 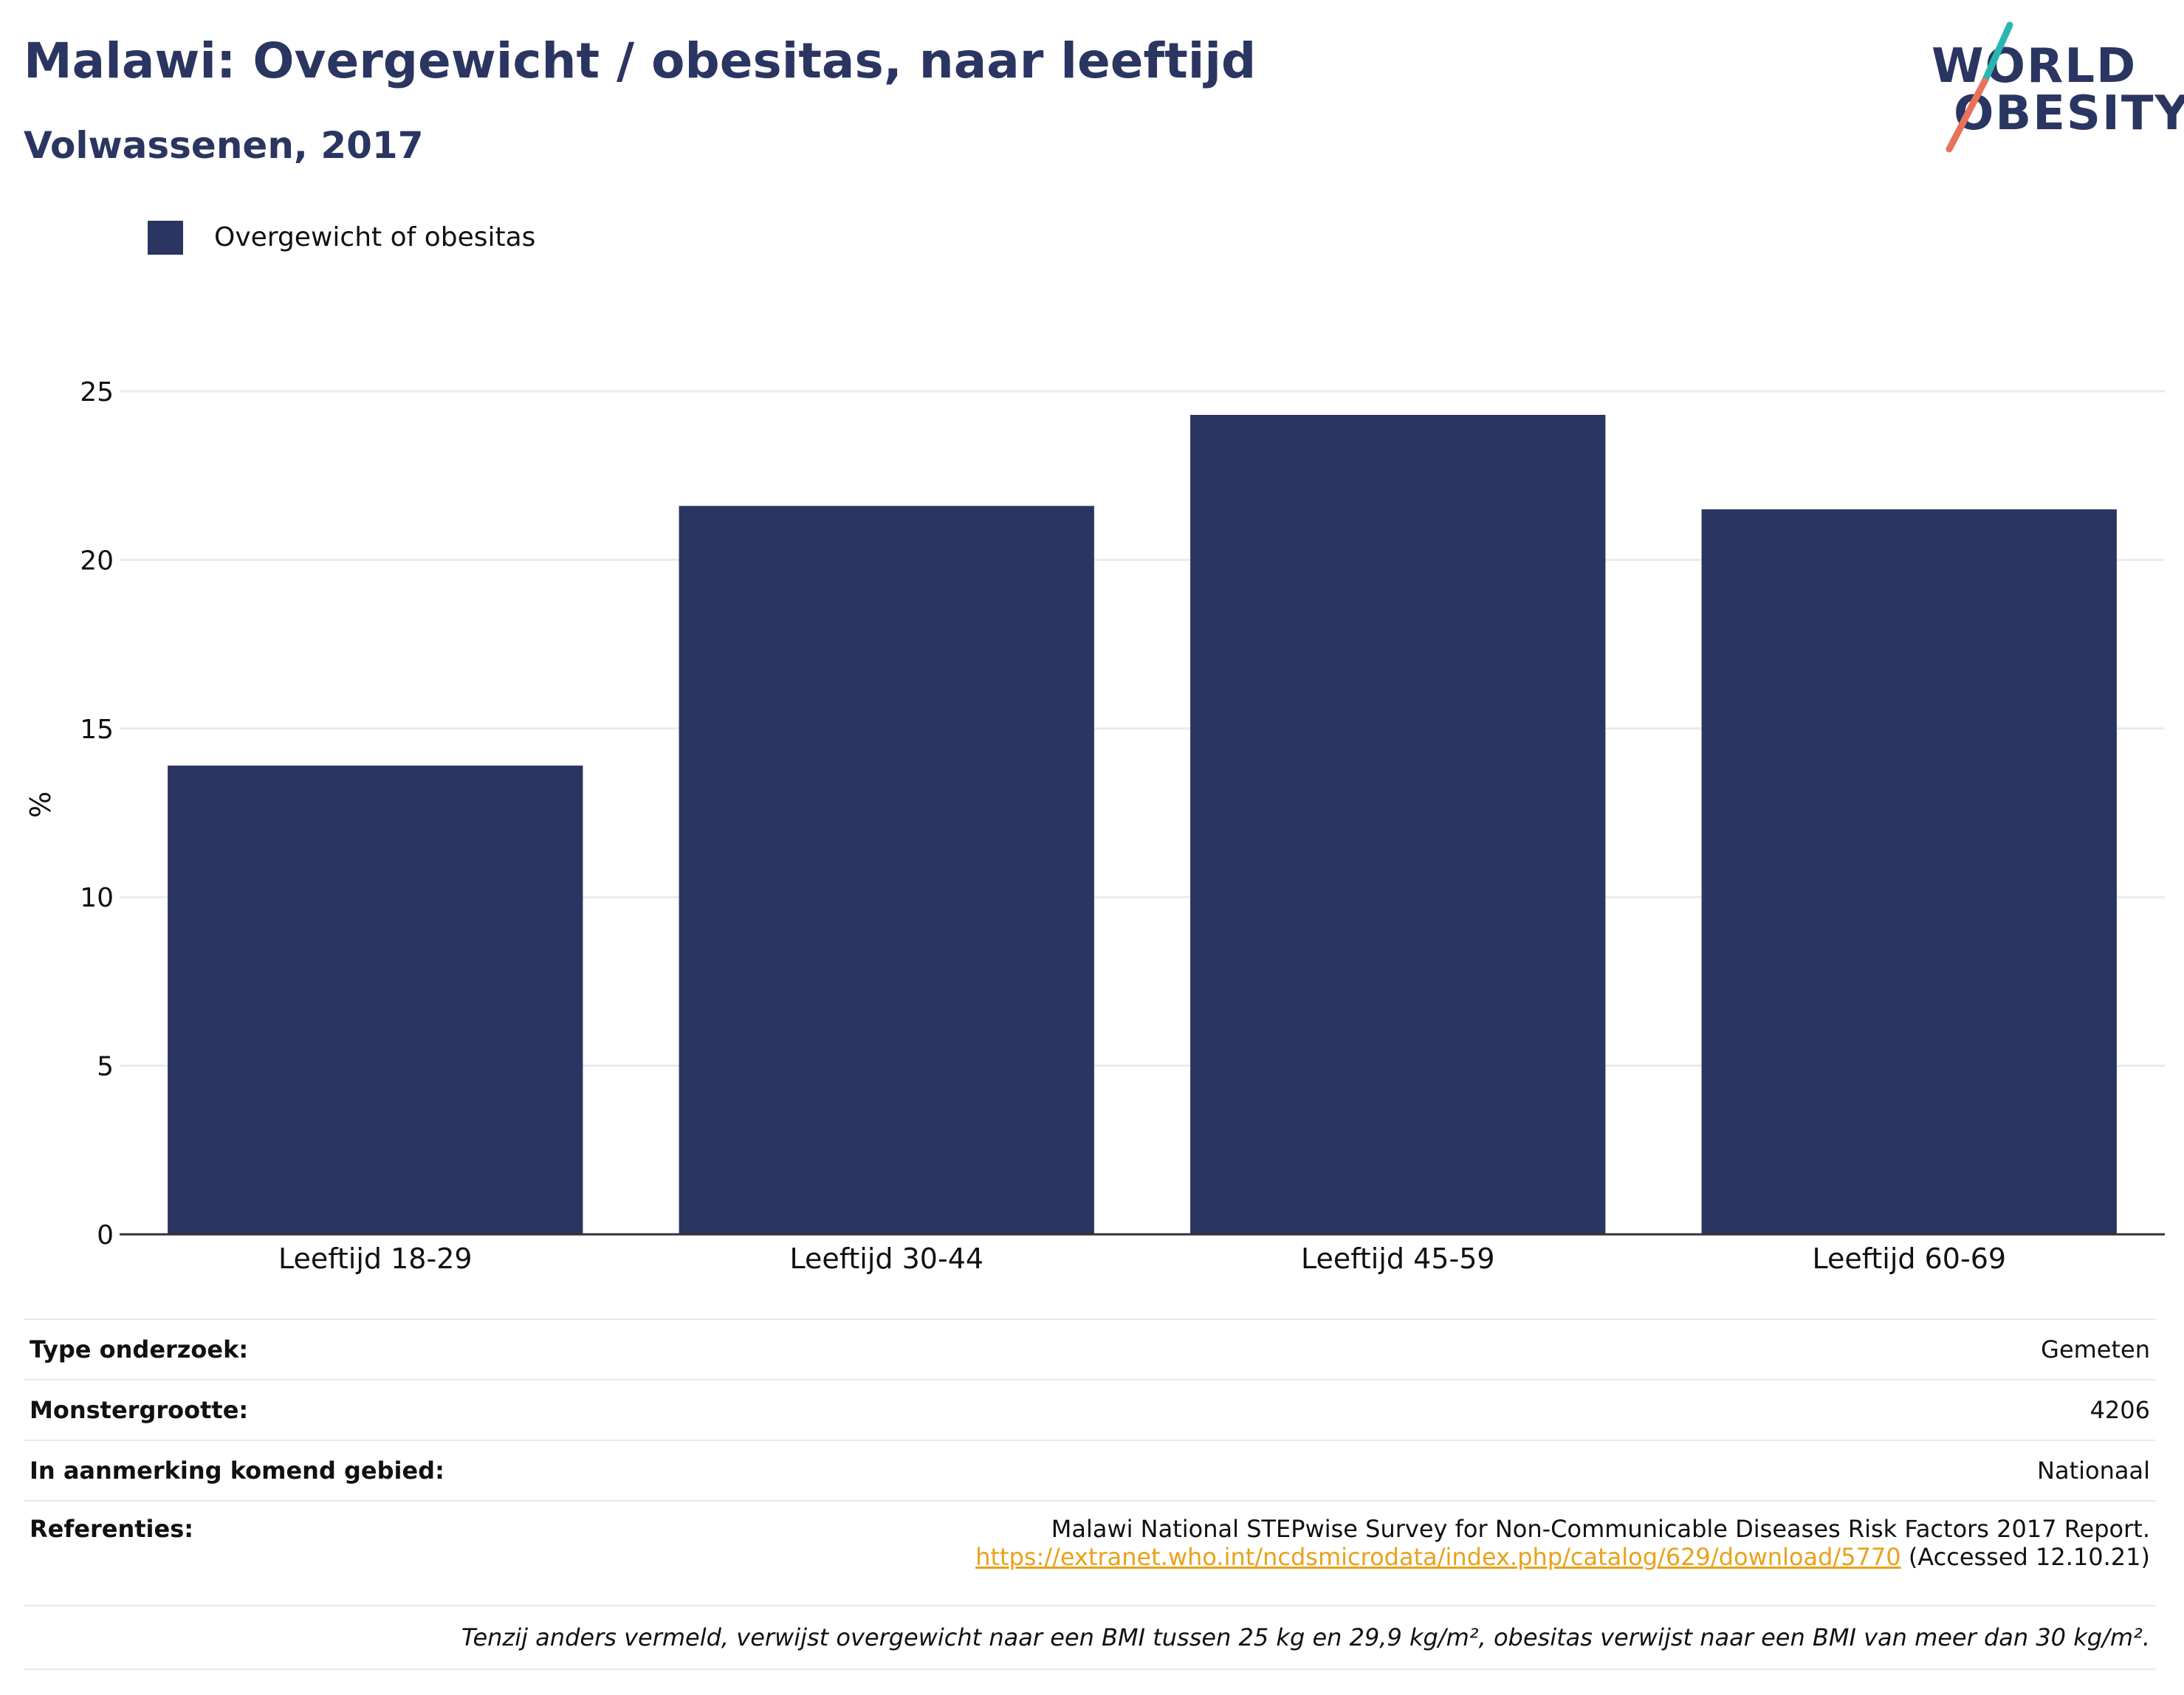 I want to click on x-tick-label: Leeftijd 60-69, so click(x=1909, y=1258).